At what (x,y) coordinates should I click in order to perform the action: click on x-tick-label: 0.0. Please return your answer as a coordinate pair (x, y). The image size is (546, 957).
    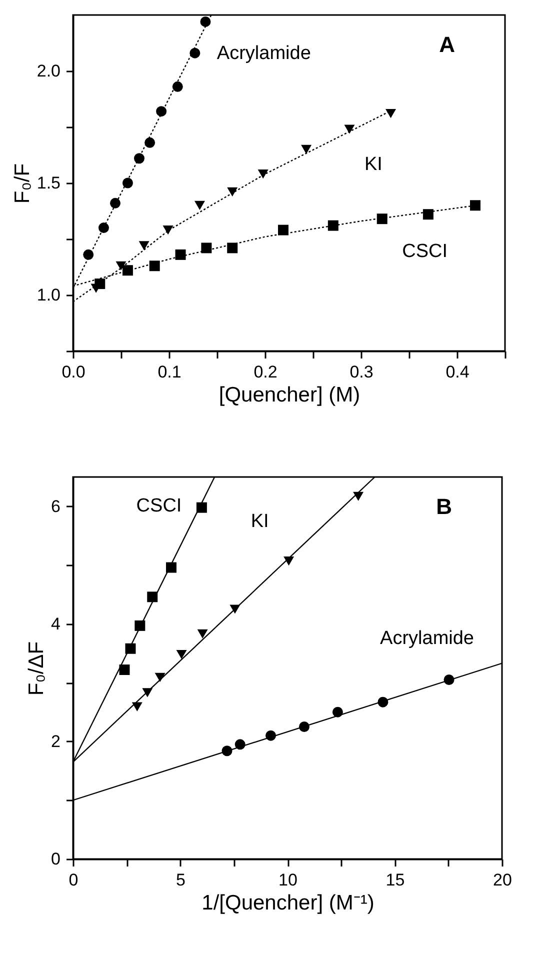
    Looking at the image, I should click on (74, 372).